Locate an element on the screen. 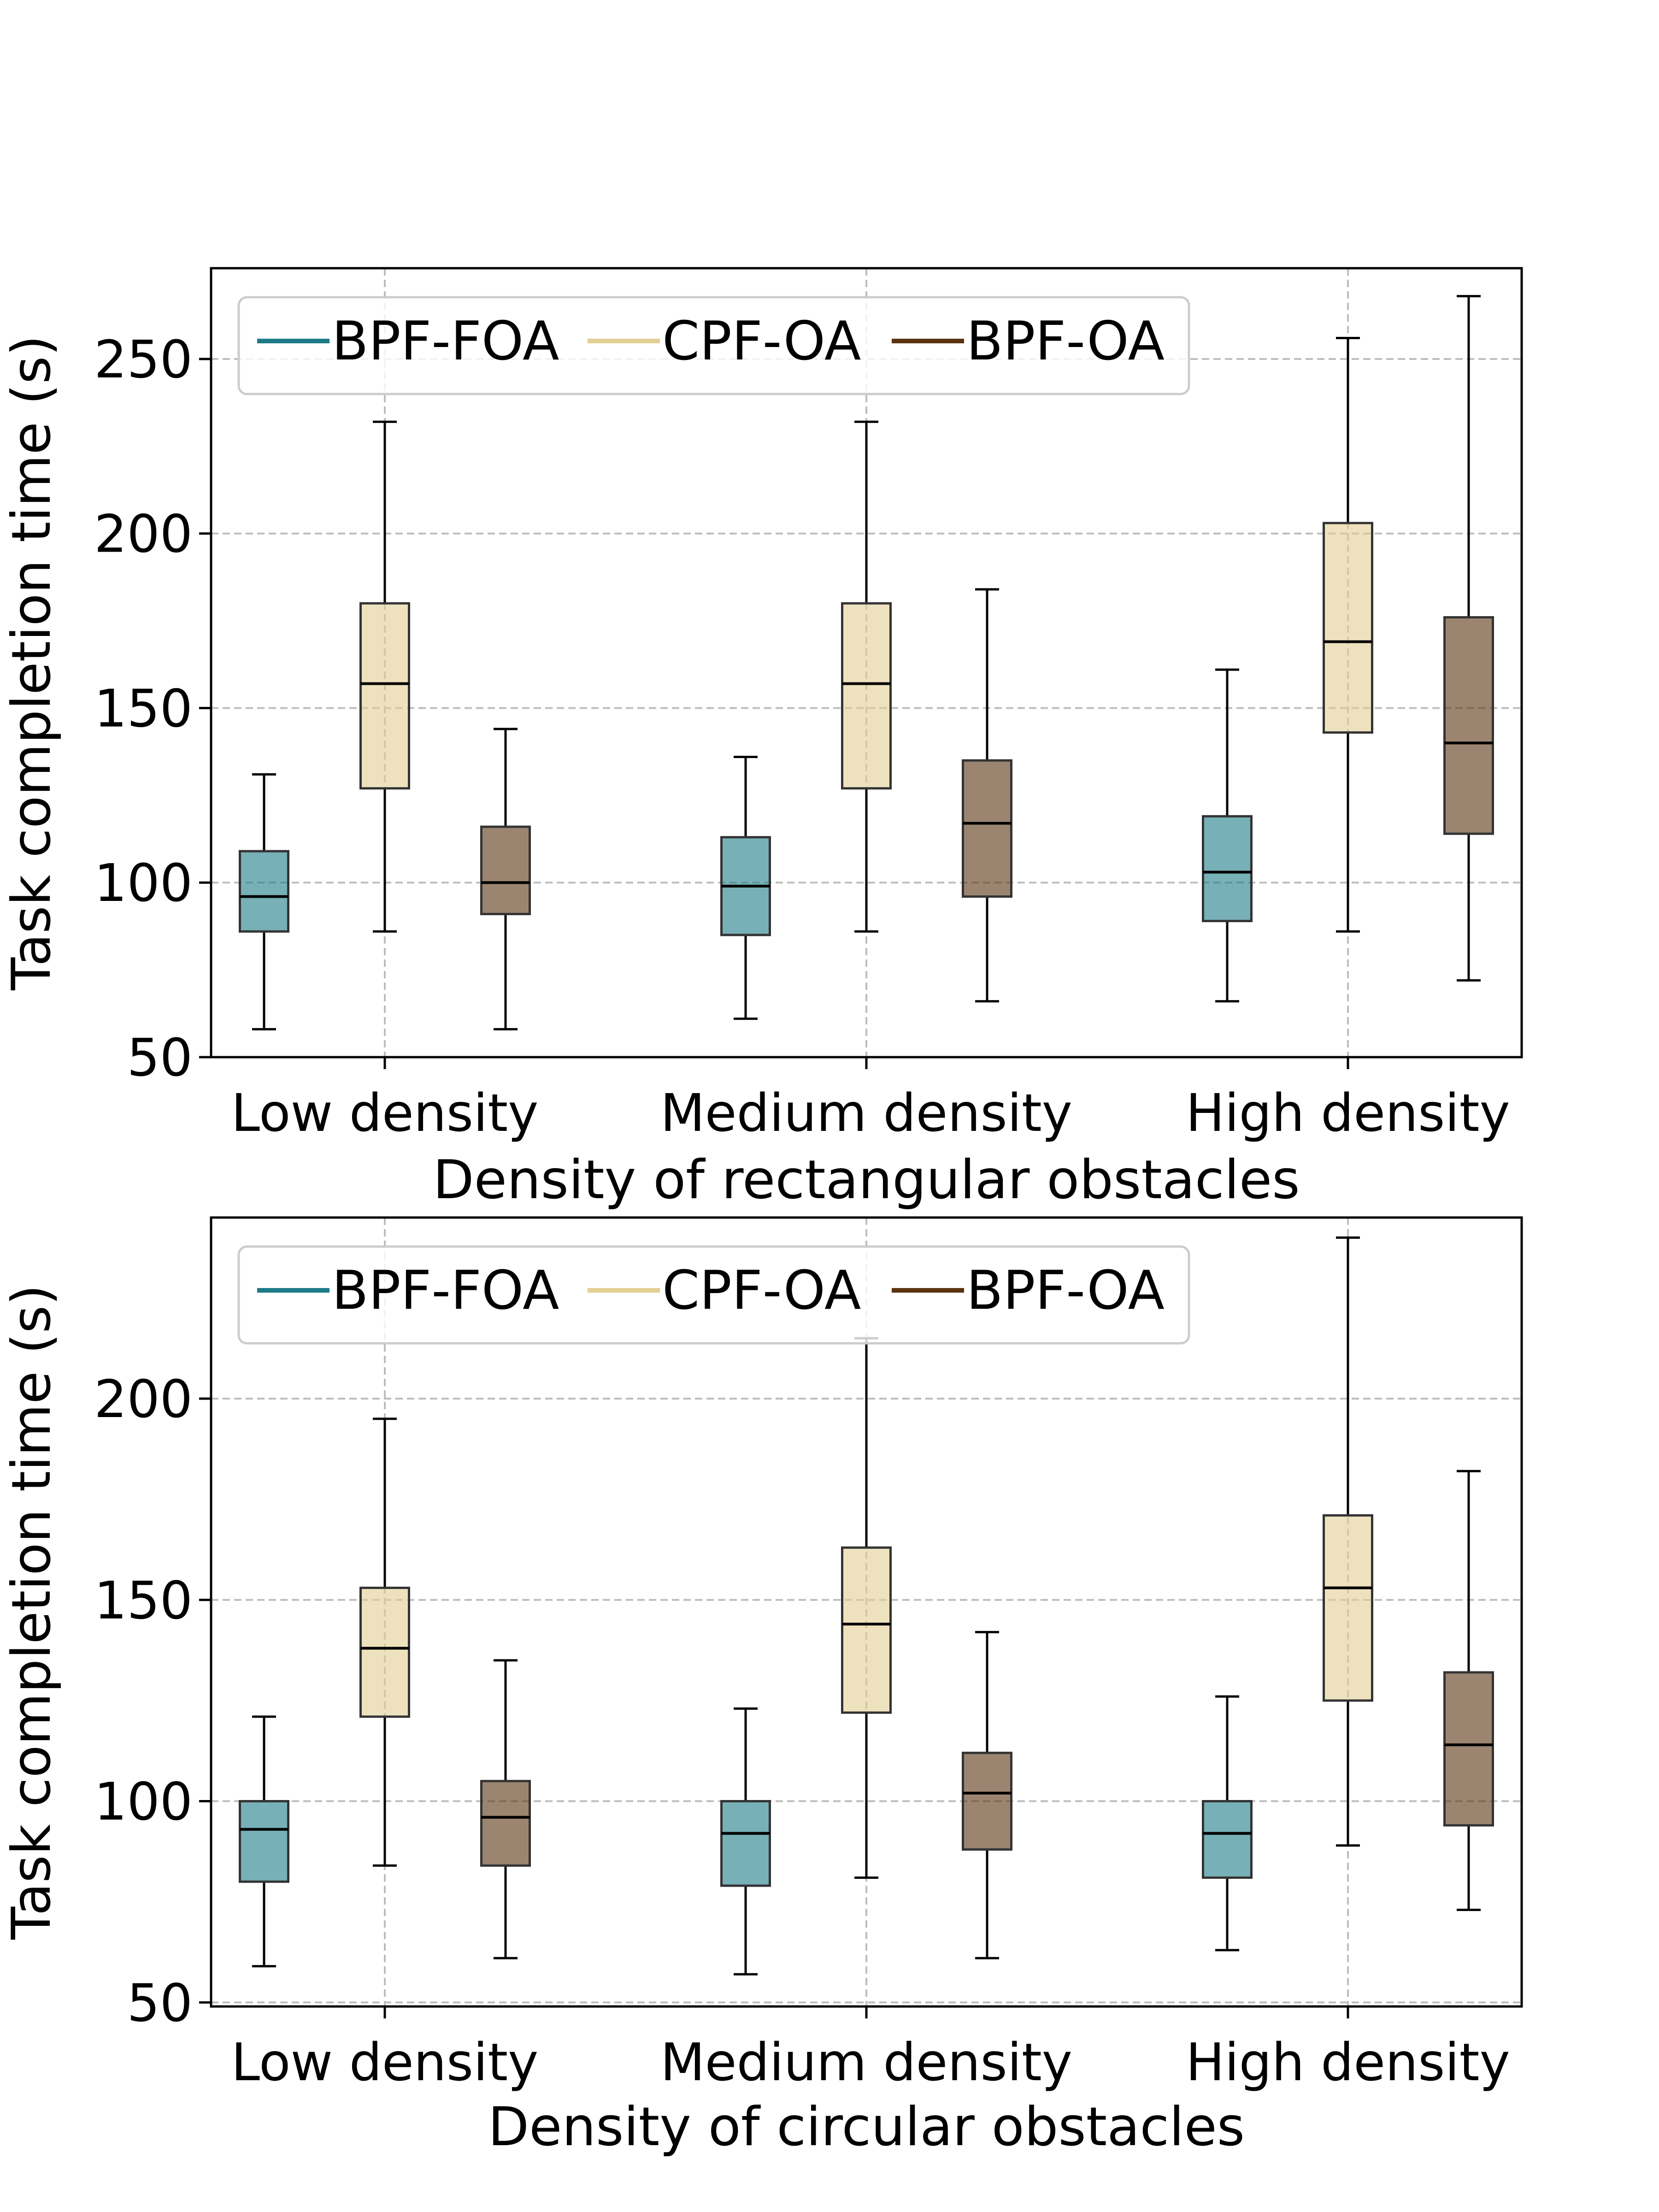 This screenshot has width=1659, height=2212. x-axis-label: Density of circular obstacles is located at coordinates (866, 2127).